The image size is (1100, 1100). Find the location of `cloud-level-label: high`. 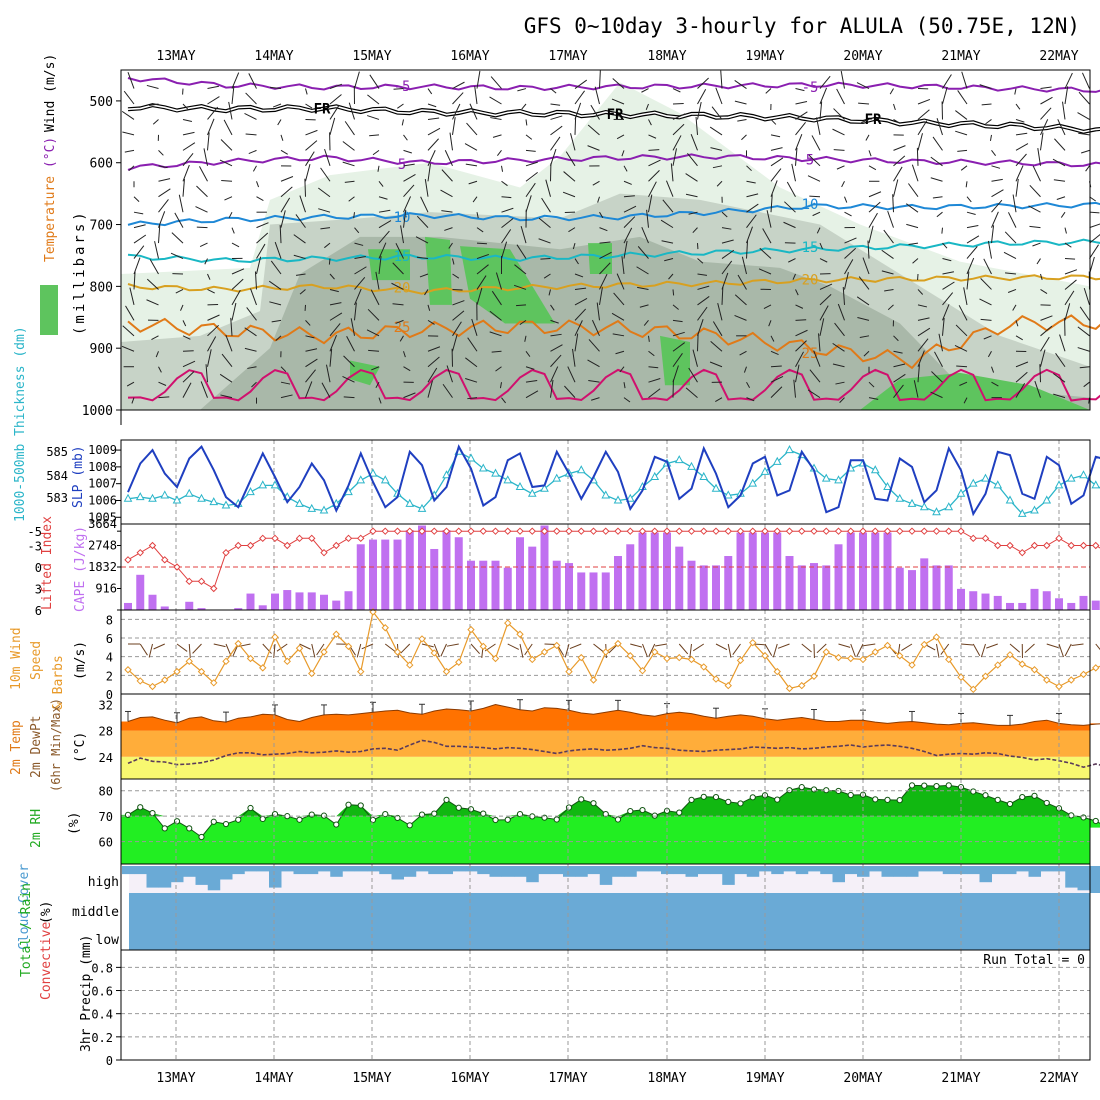

cloud-level-label: high is located at coordinates (103, 882).